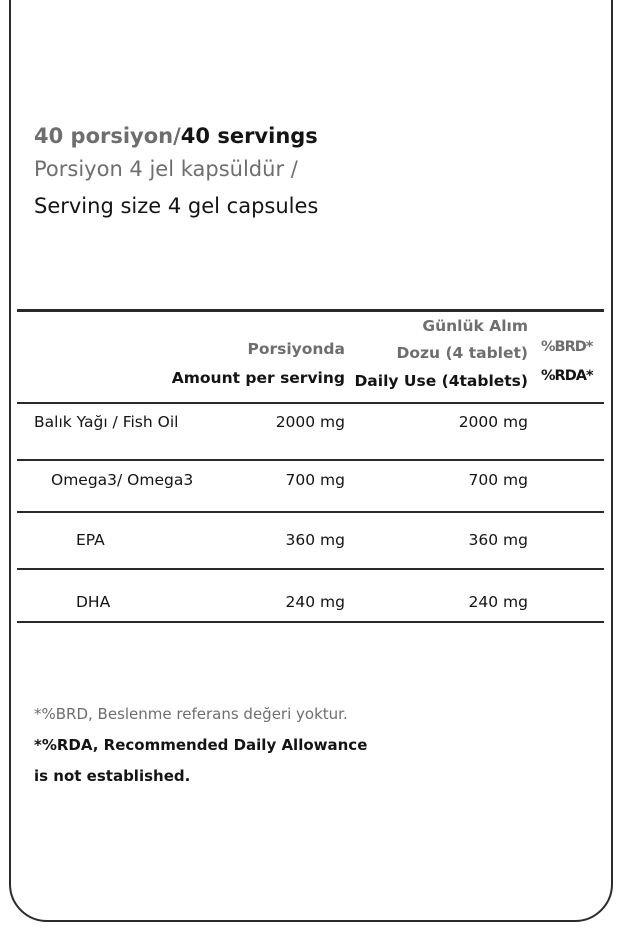  What do you see at coordinates (475, 326) in the screenshot?
I see `col-daily-tr-1: Günlük Alım` at bounding box center [475, 326].